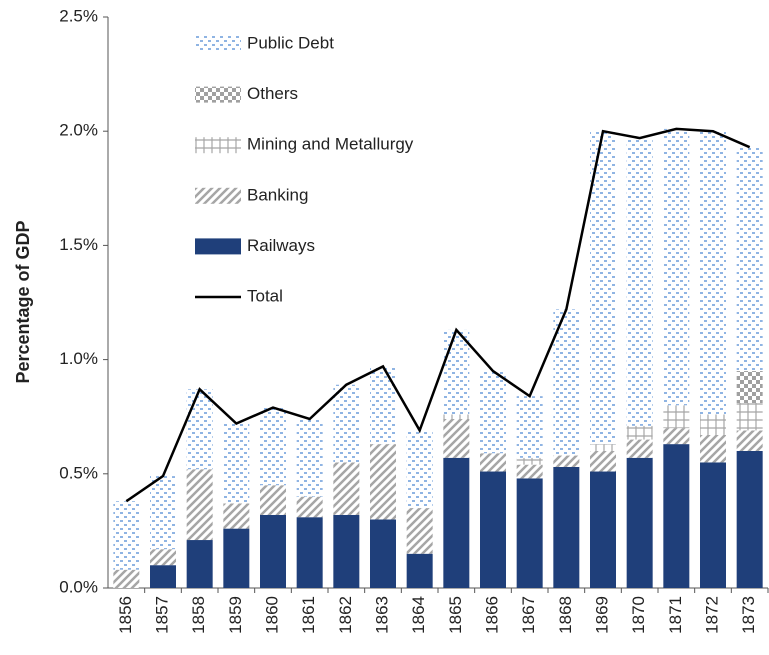  I want to click on y-axis-label: Percentage of GDP, so click(23, 301).